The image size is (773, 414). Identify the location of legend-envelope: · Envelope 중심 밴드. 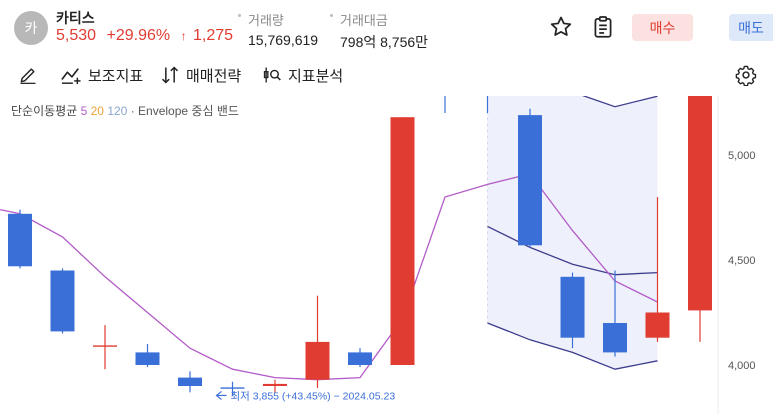
(184, 111).